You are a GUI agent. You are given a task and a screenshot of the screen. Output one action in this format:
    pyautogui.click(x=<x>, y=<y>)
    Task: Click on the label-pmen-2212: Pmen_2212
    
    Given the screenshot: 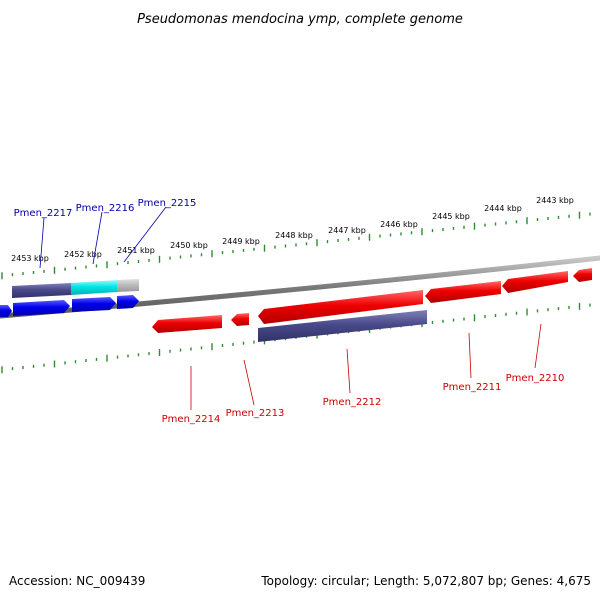 What is the action you would take?
    pyautogui.click(x=352, y=402)
    